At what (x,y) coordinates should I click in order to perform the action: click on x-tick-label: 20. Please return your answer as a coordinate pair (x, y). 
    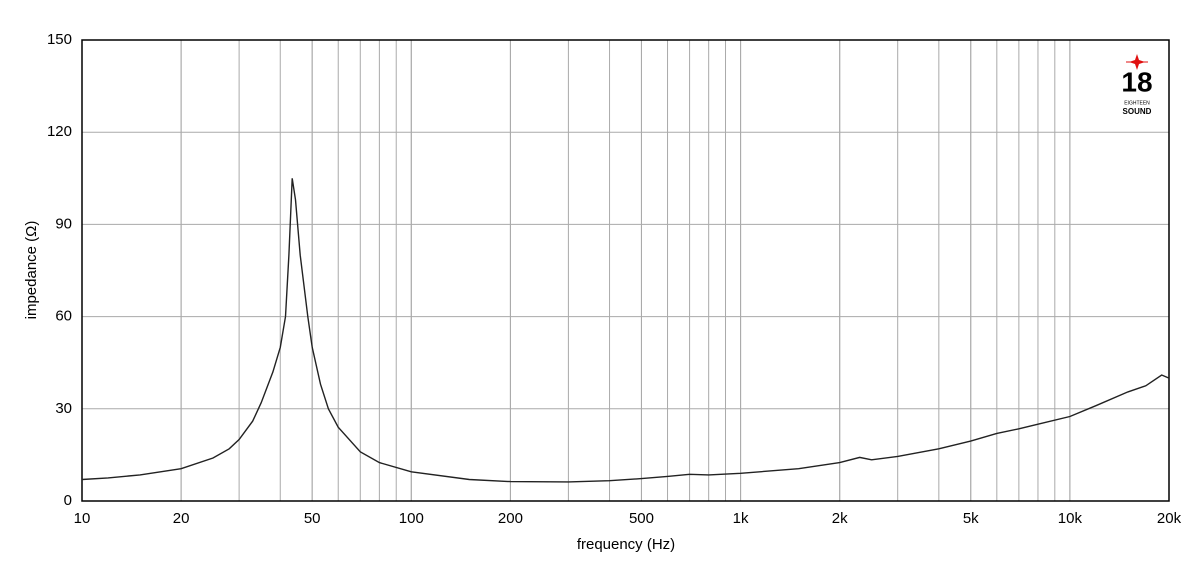
    Looking at the image, I should click on (181, 518).